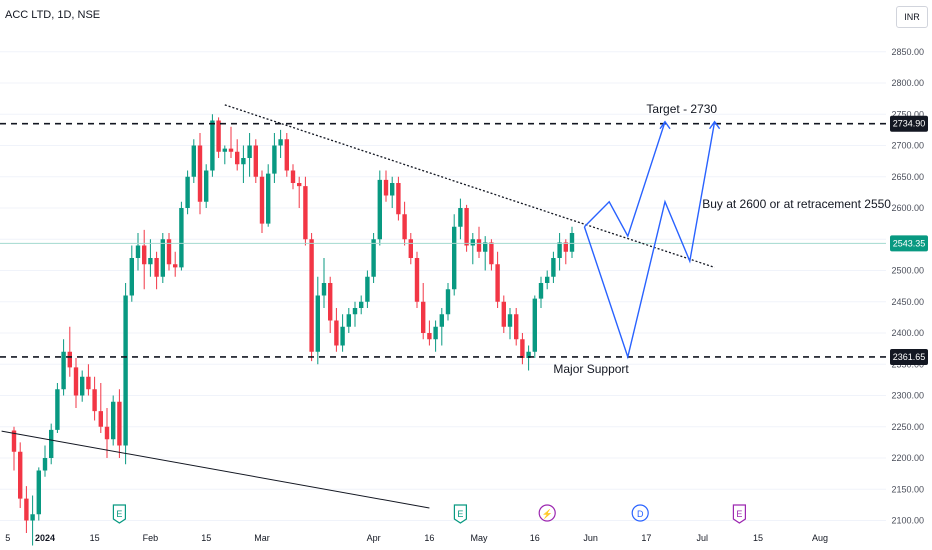 The width and height of the screenshot is (932, 550). What do you see at coordinates (640, 513) in the screenshot?
I see `dividend-event-icon` at bounding box center [640, 513].